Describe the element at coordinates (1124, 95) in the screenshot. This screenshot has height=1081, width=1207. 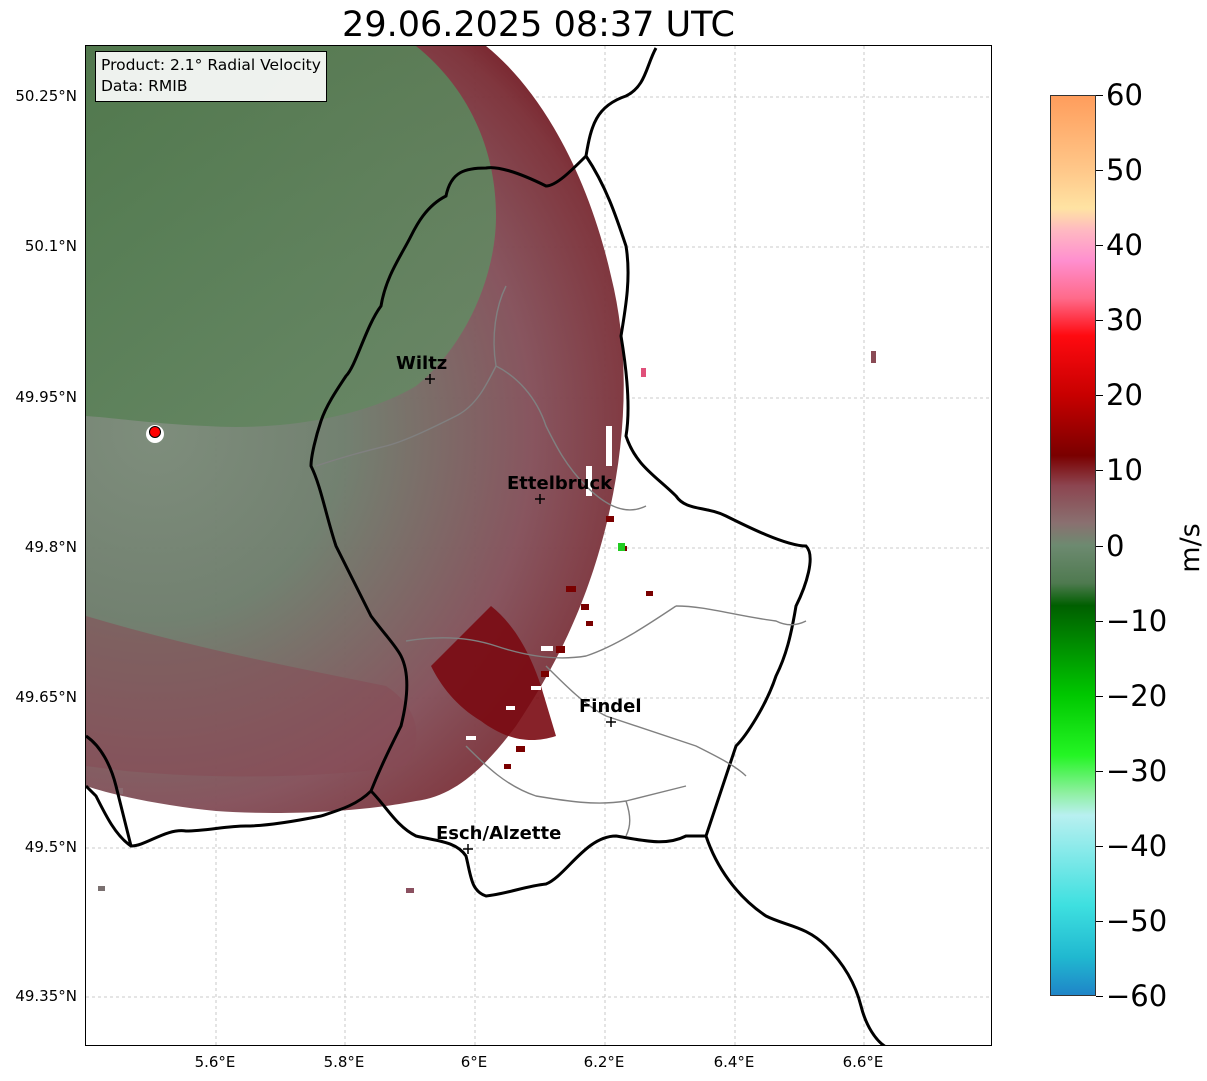
I see `colorbar-tick-label: 60` at that location.